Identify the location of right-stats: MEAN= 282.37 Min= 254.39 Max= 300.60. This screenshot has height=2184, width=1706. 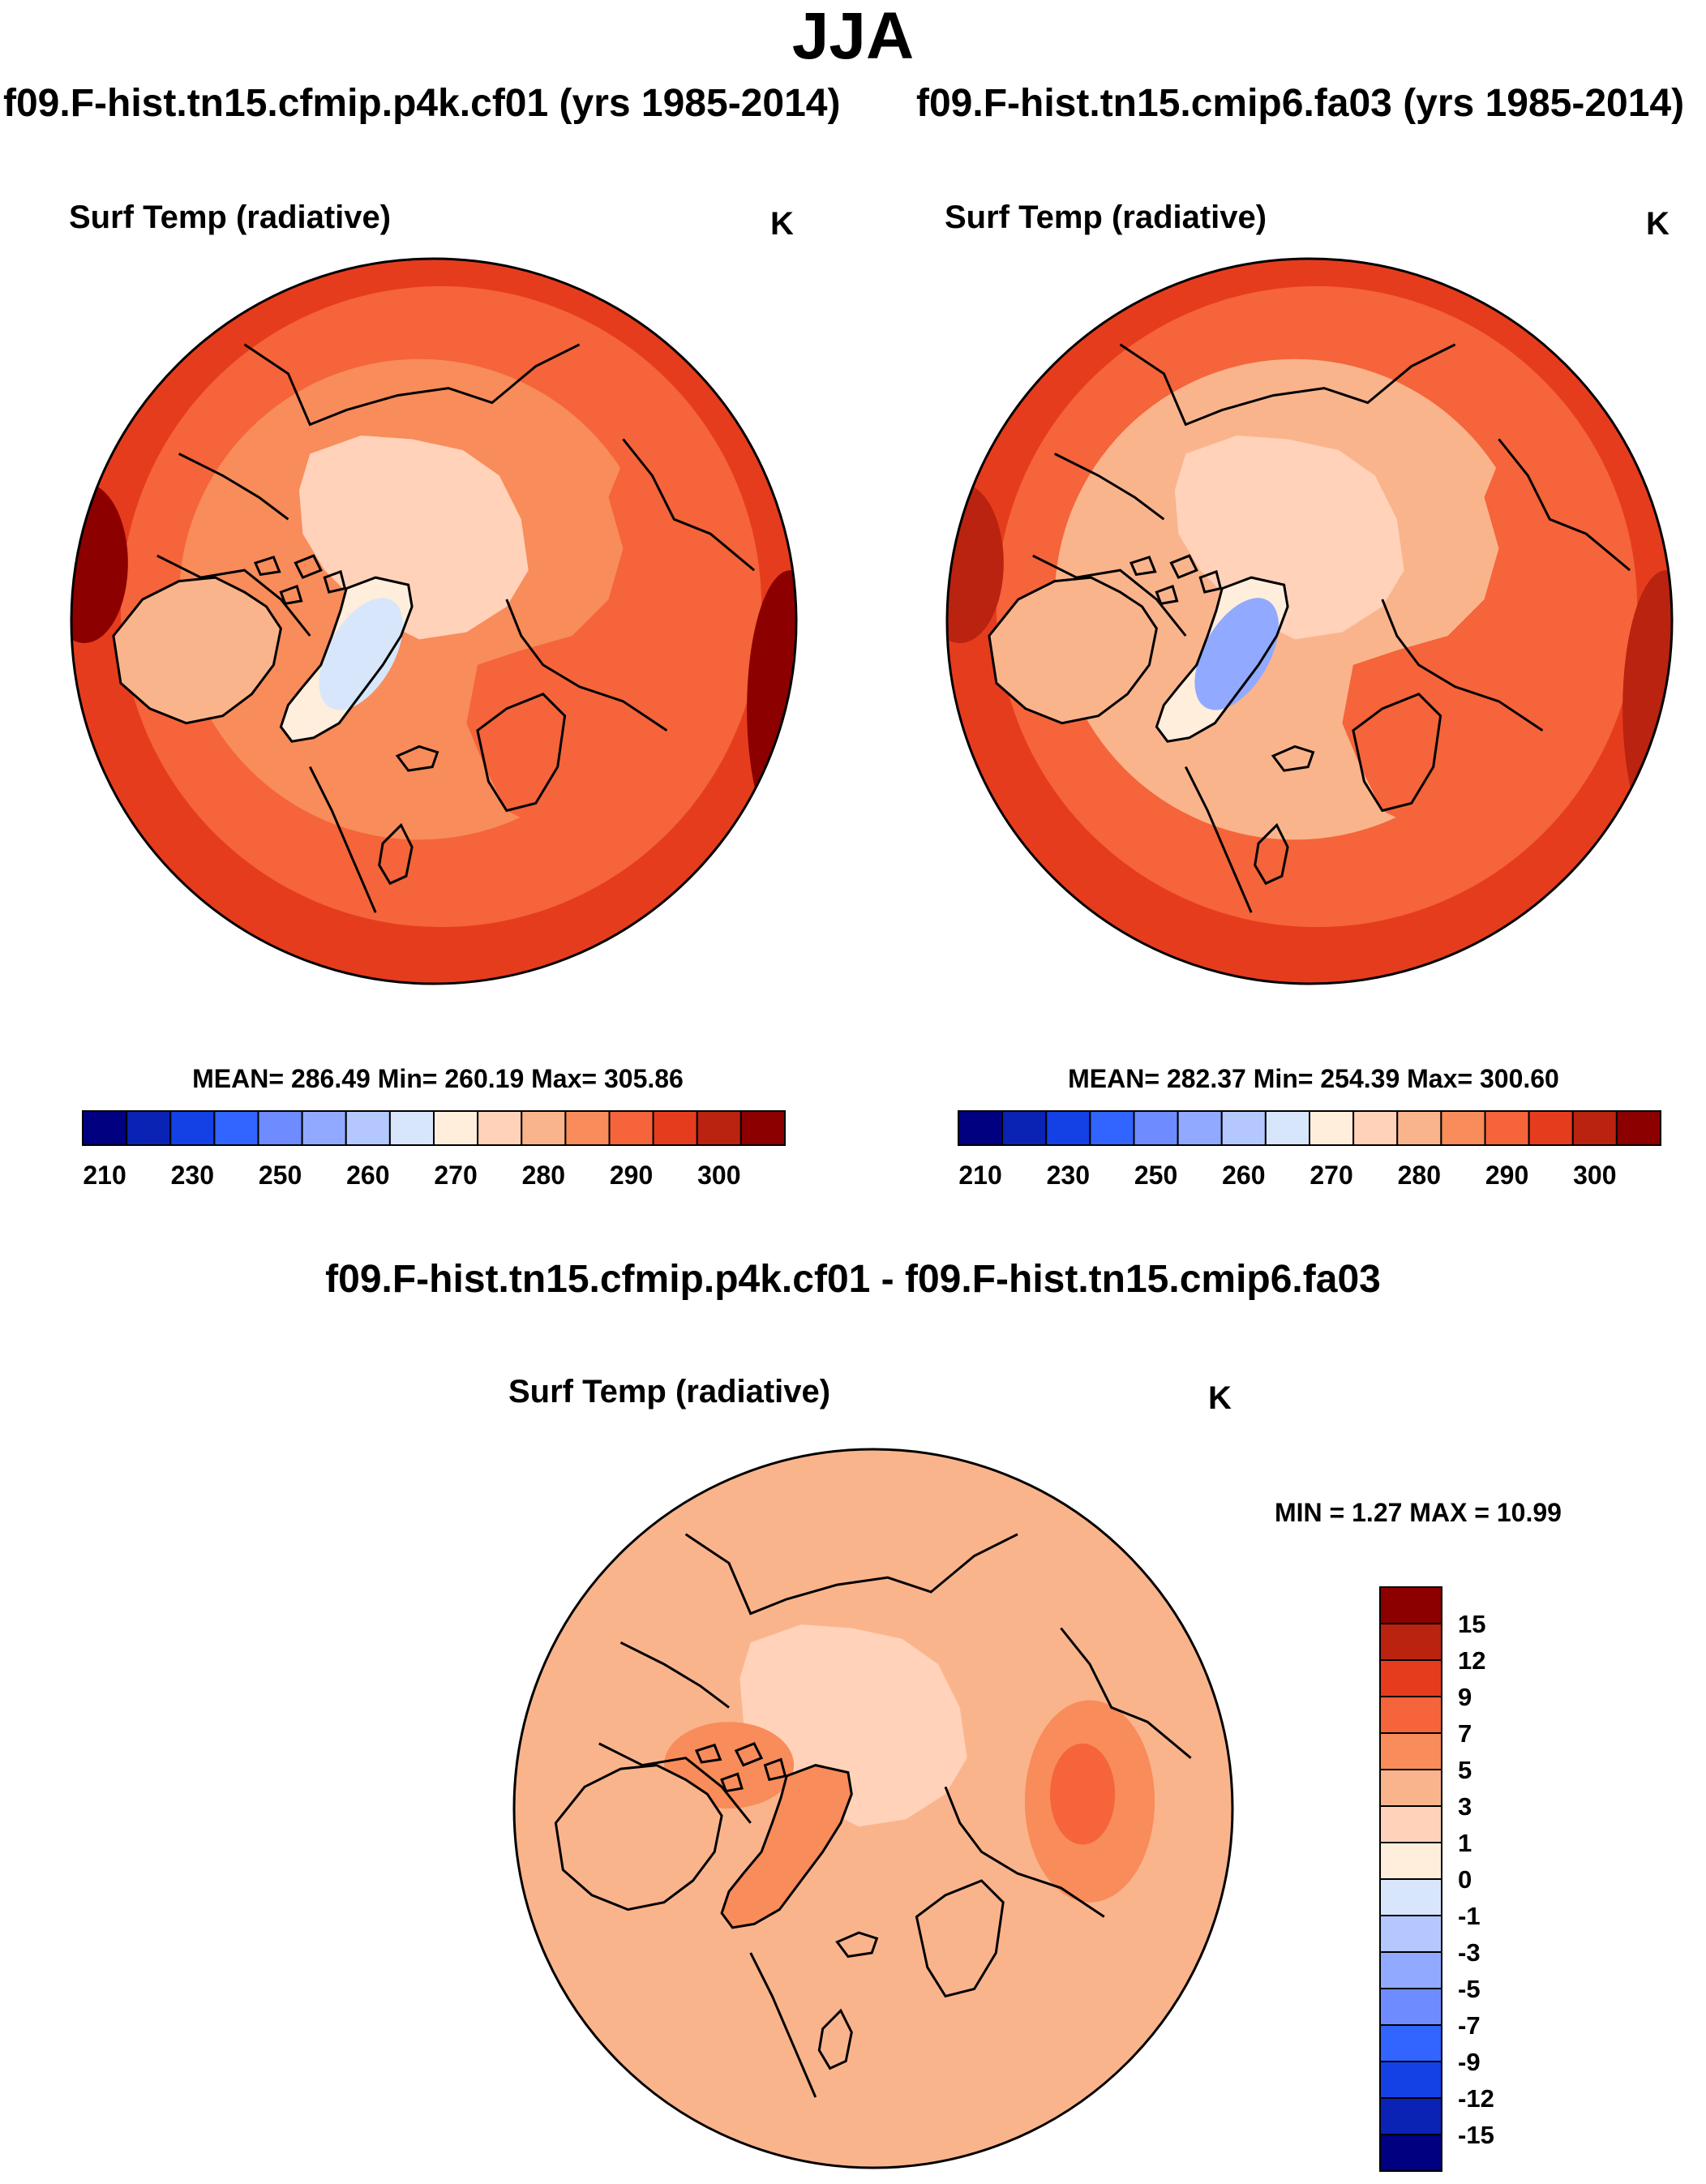
(1313, 1078).